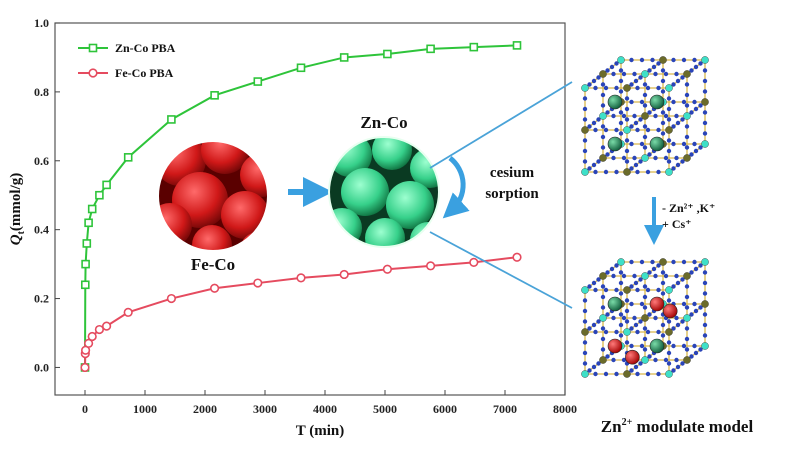  What do you see at coordinates (93, 48) in the screenshot?
I see `legend-marker` at bounding box center [93, 48].